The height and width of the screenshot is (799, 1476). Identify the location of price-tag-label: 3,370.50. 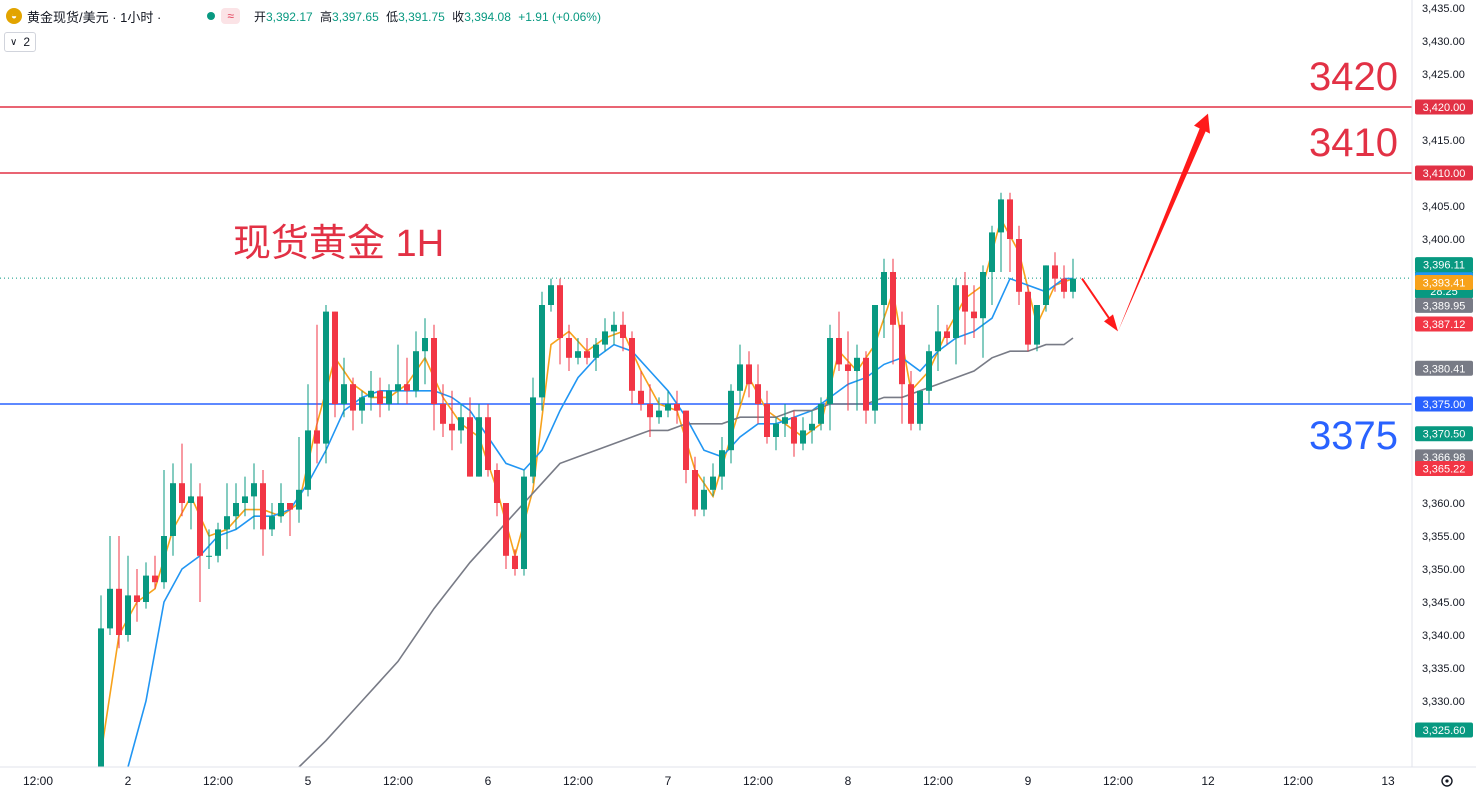
(1444, 435).